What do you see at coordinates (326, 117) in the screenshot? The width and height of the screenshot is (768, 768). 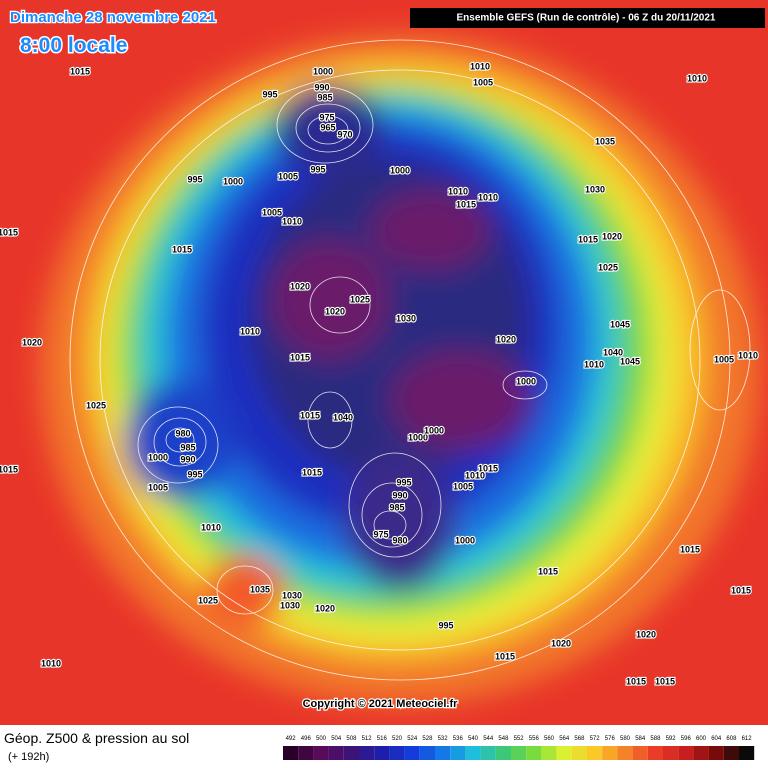 I see `pressure-label: 975` at bounding box center [326, 117].